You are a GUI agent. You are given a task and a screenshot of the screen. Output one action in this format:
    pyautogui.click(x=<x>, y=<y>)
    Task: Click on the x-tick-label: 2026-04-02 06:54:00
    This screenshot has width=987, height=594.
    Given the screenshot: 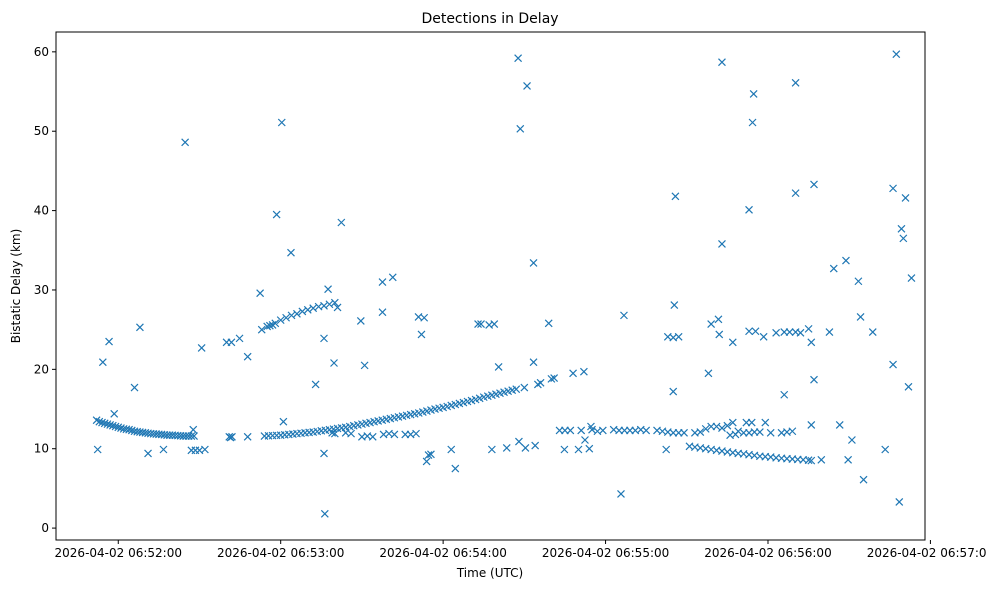 What is the action you would take?
    pyautogui.click(x=442, y=553)
    